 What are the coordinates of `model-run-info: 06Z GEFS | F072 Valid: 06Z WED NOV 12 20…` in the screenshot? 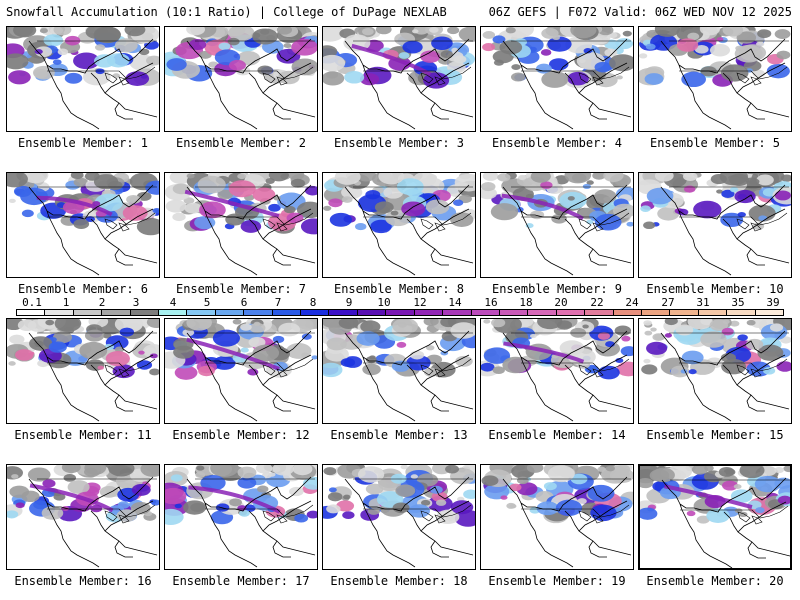 It's located at (640, 12).